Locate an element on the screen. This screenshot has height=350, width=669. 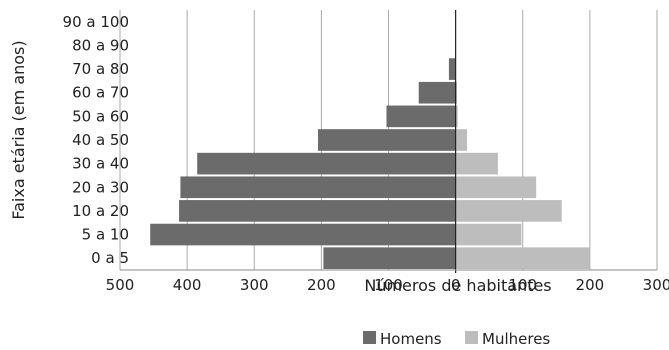
legend-swatch-homens is located at coordinates (369, 337).